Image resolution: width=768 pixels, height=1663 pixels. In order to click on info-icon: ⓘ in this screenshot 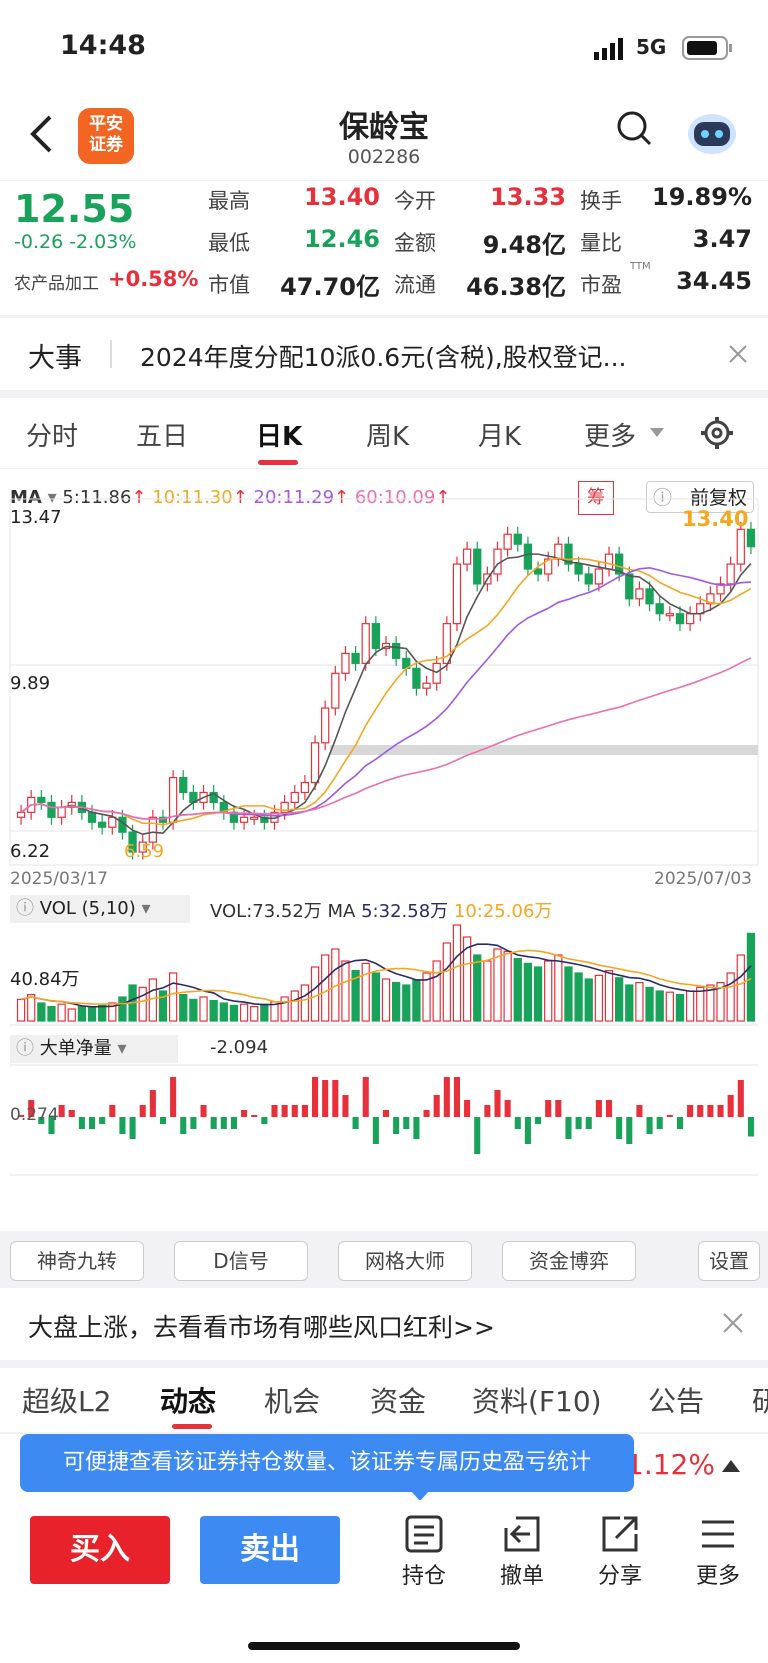, I will do `click(25, 1048)`.